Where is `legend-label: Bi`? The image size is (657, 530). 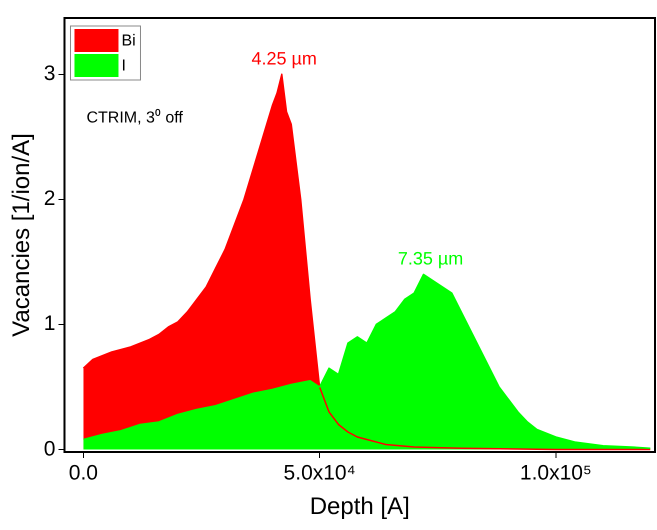
legend-label: Bi is located at coordinates (128, 41).